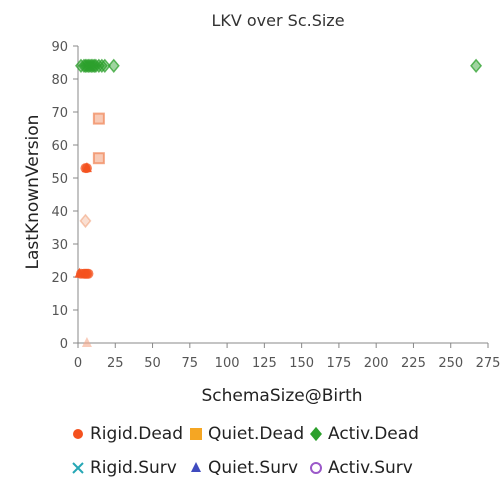 The width and height of the screenshot is (500, 500). I want to click on x-tick-label: 125, so click(264, 363).